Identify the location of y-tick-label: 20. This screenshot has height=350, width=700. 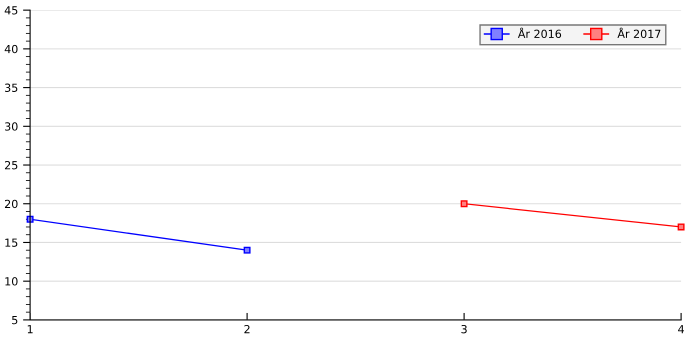
(11, 204).